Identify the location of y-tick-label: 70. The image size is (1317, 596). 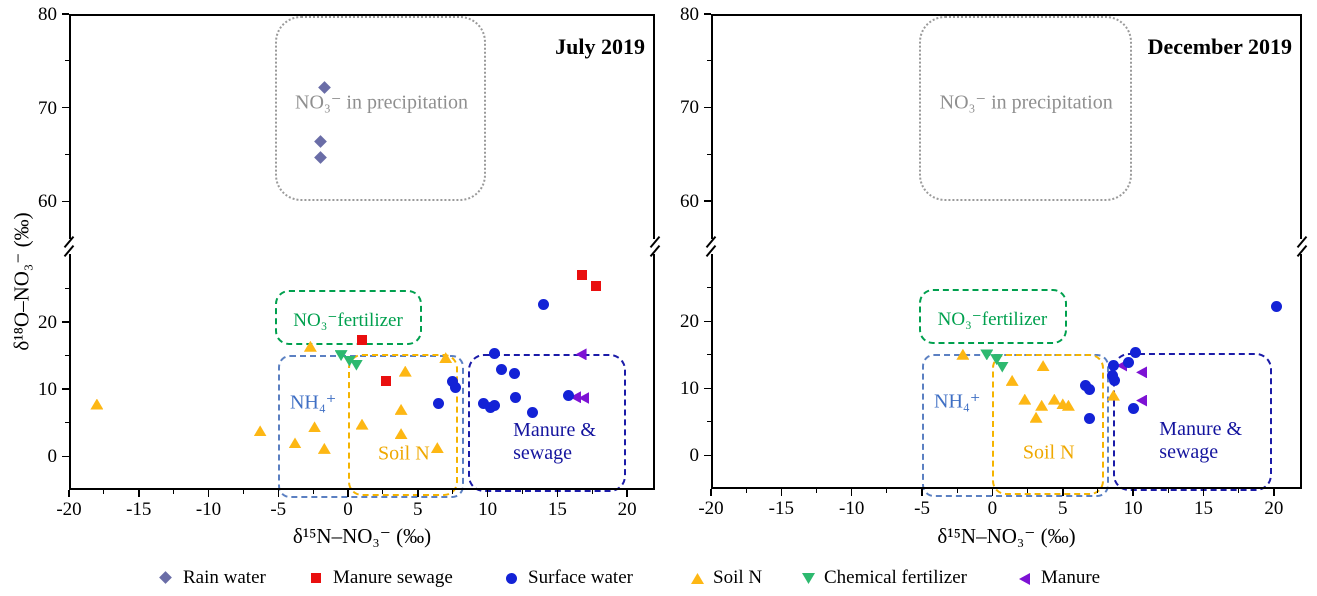
(47, 108).